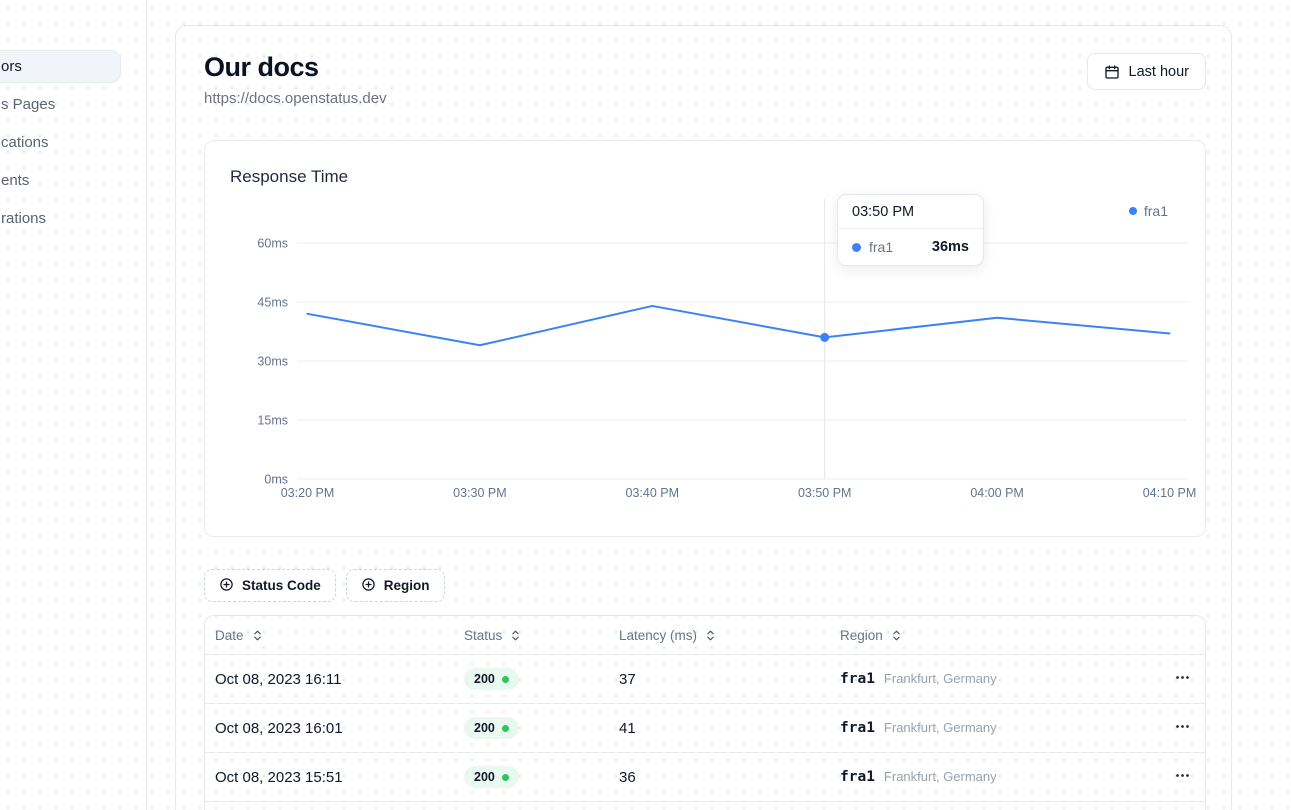 The image size is (1291, 810). What do you see at coordinates (11, 66) in the screenshot?
I see `sidebar-item-label: ors` at bounding box center [11, 66].